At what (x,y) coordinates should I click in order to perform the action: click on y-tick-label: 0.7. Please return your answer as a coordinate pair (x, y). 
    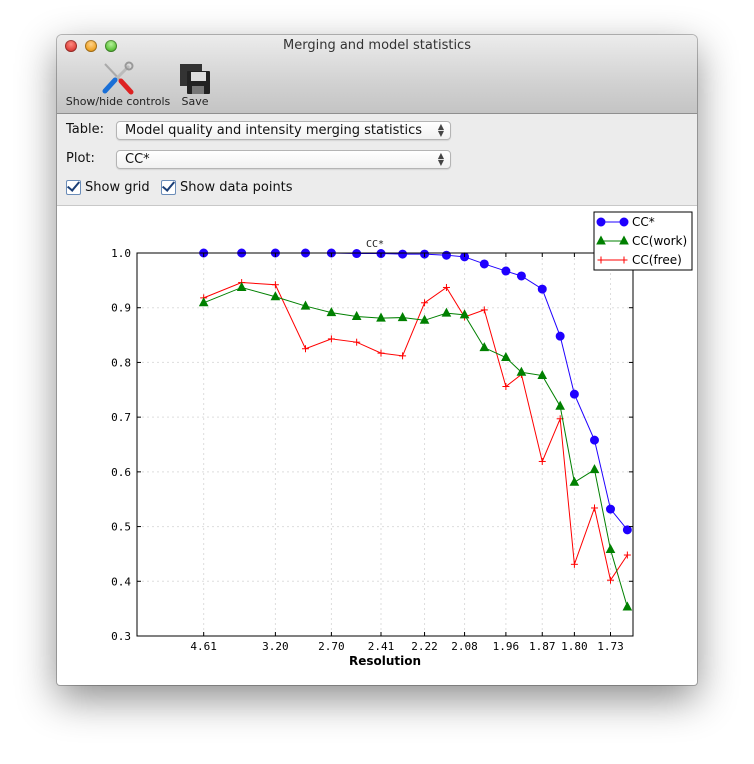
    Looking at the image, I should click on (121, 417).